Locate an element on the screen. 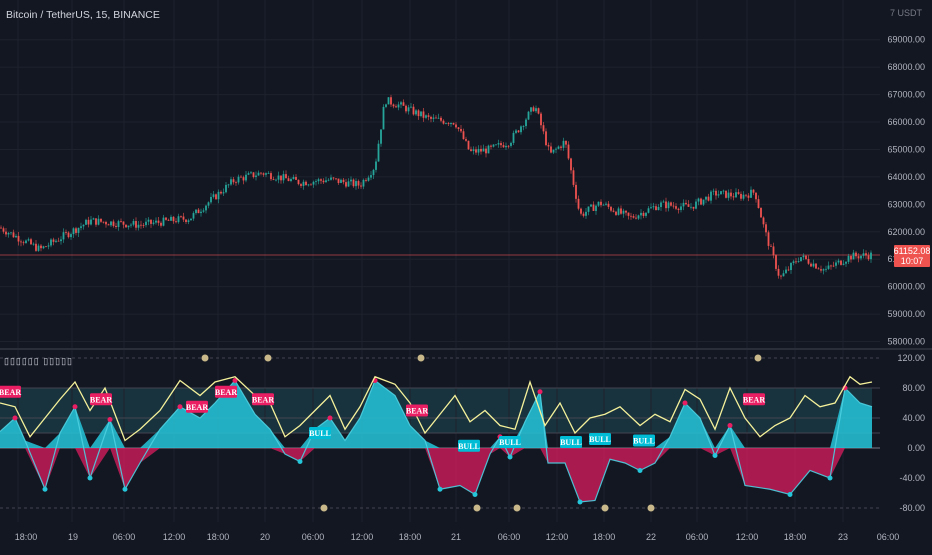 This screenshot has width=932, height=555. time-tick-label: 20 is located at coordinates (265, 537).